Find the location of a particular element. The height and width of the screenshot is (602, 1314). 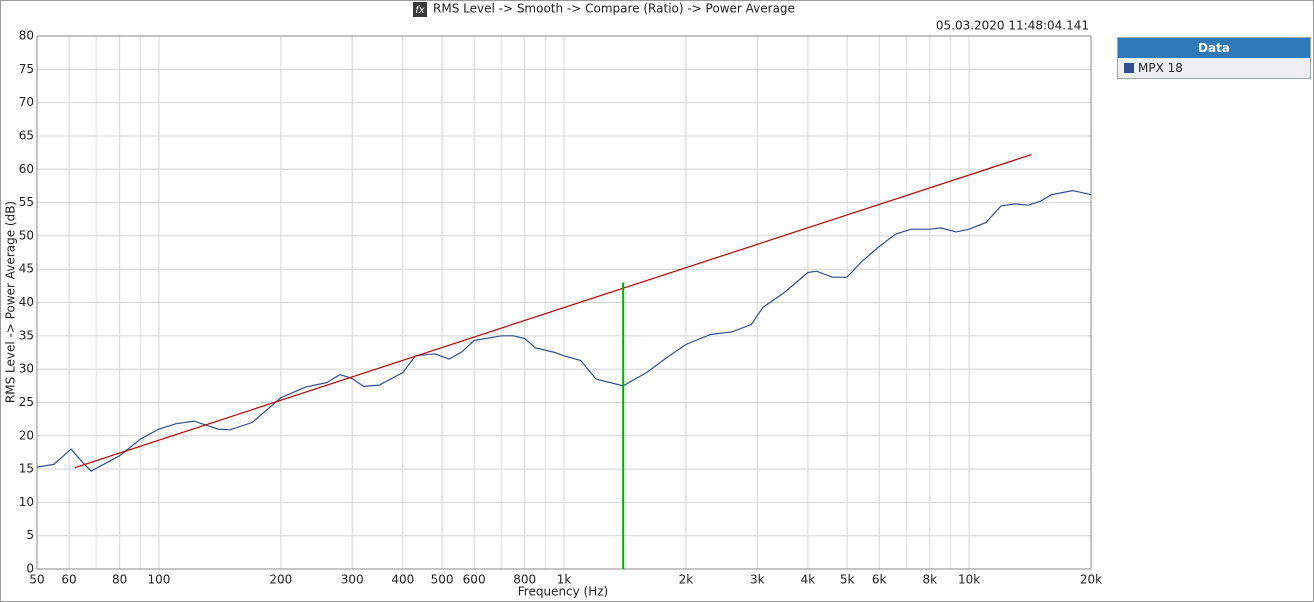

x-tick-label: 2k is located at coordinates (686, 580).